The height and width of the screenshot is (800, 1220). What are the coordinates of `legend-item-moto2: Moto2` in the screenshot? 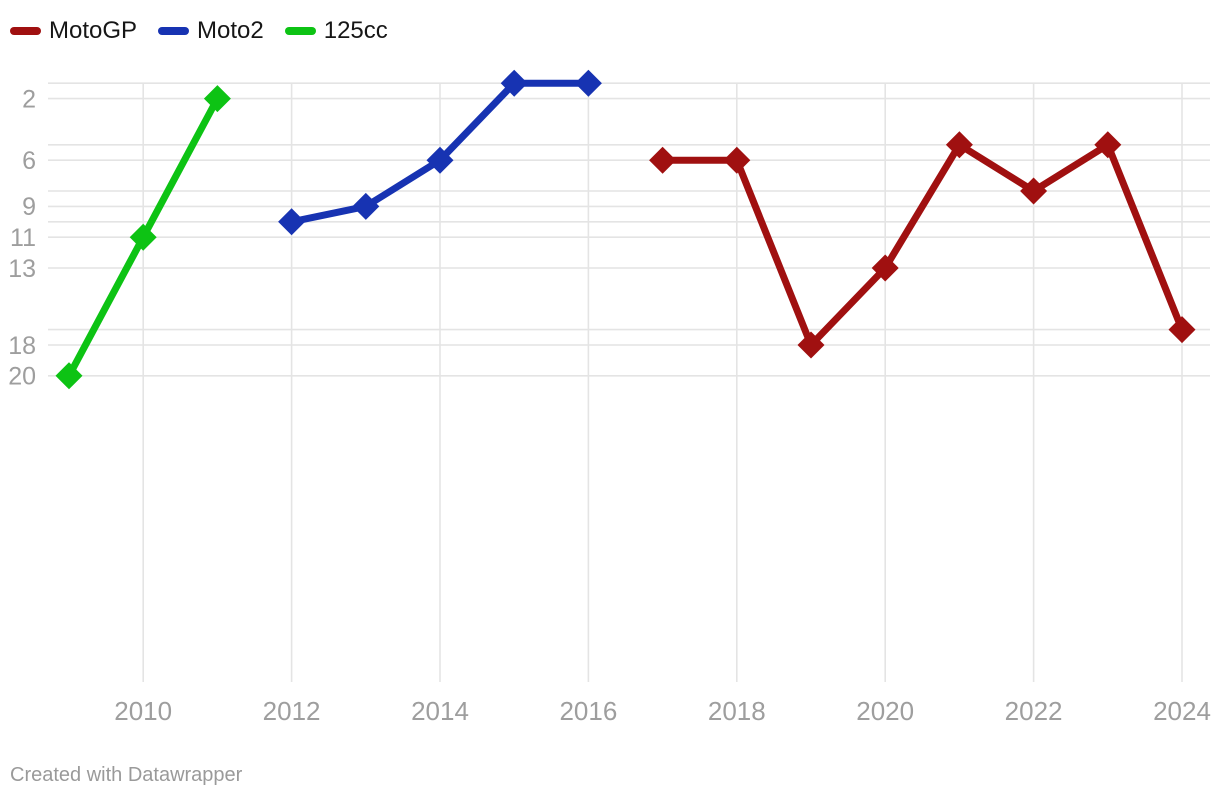 It's located at (211, 31).